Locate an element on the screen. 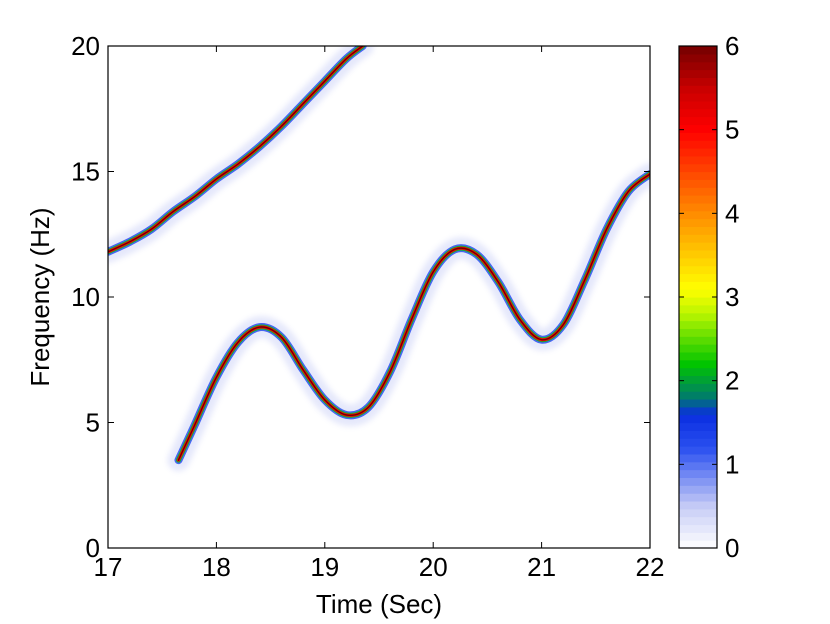 The height and width of the screenshot is (624, 830). x-tick-label: 17 is located at coordinates (108, 567).